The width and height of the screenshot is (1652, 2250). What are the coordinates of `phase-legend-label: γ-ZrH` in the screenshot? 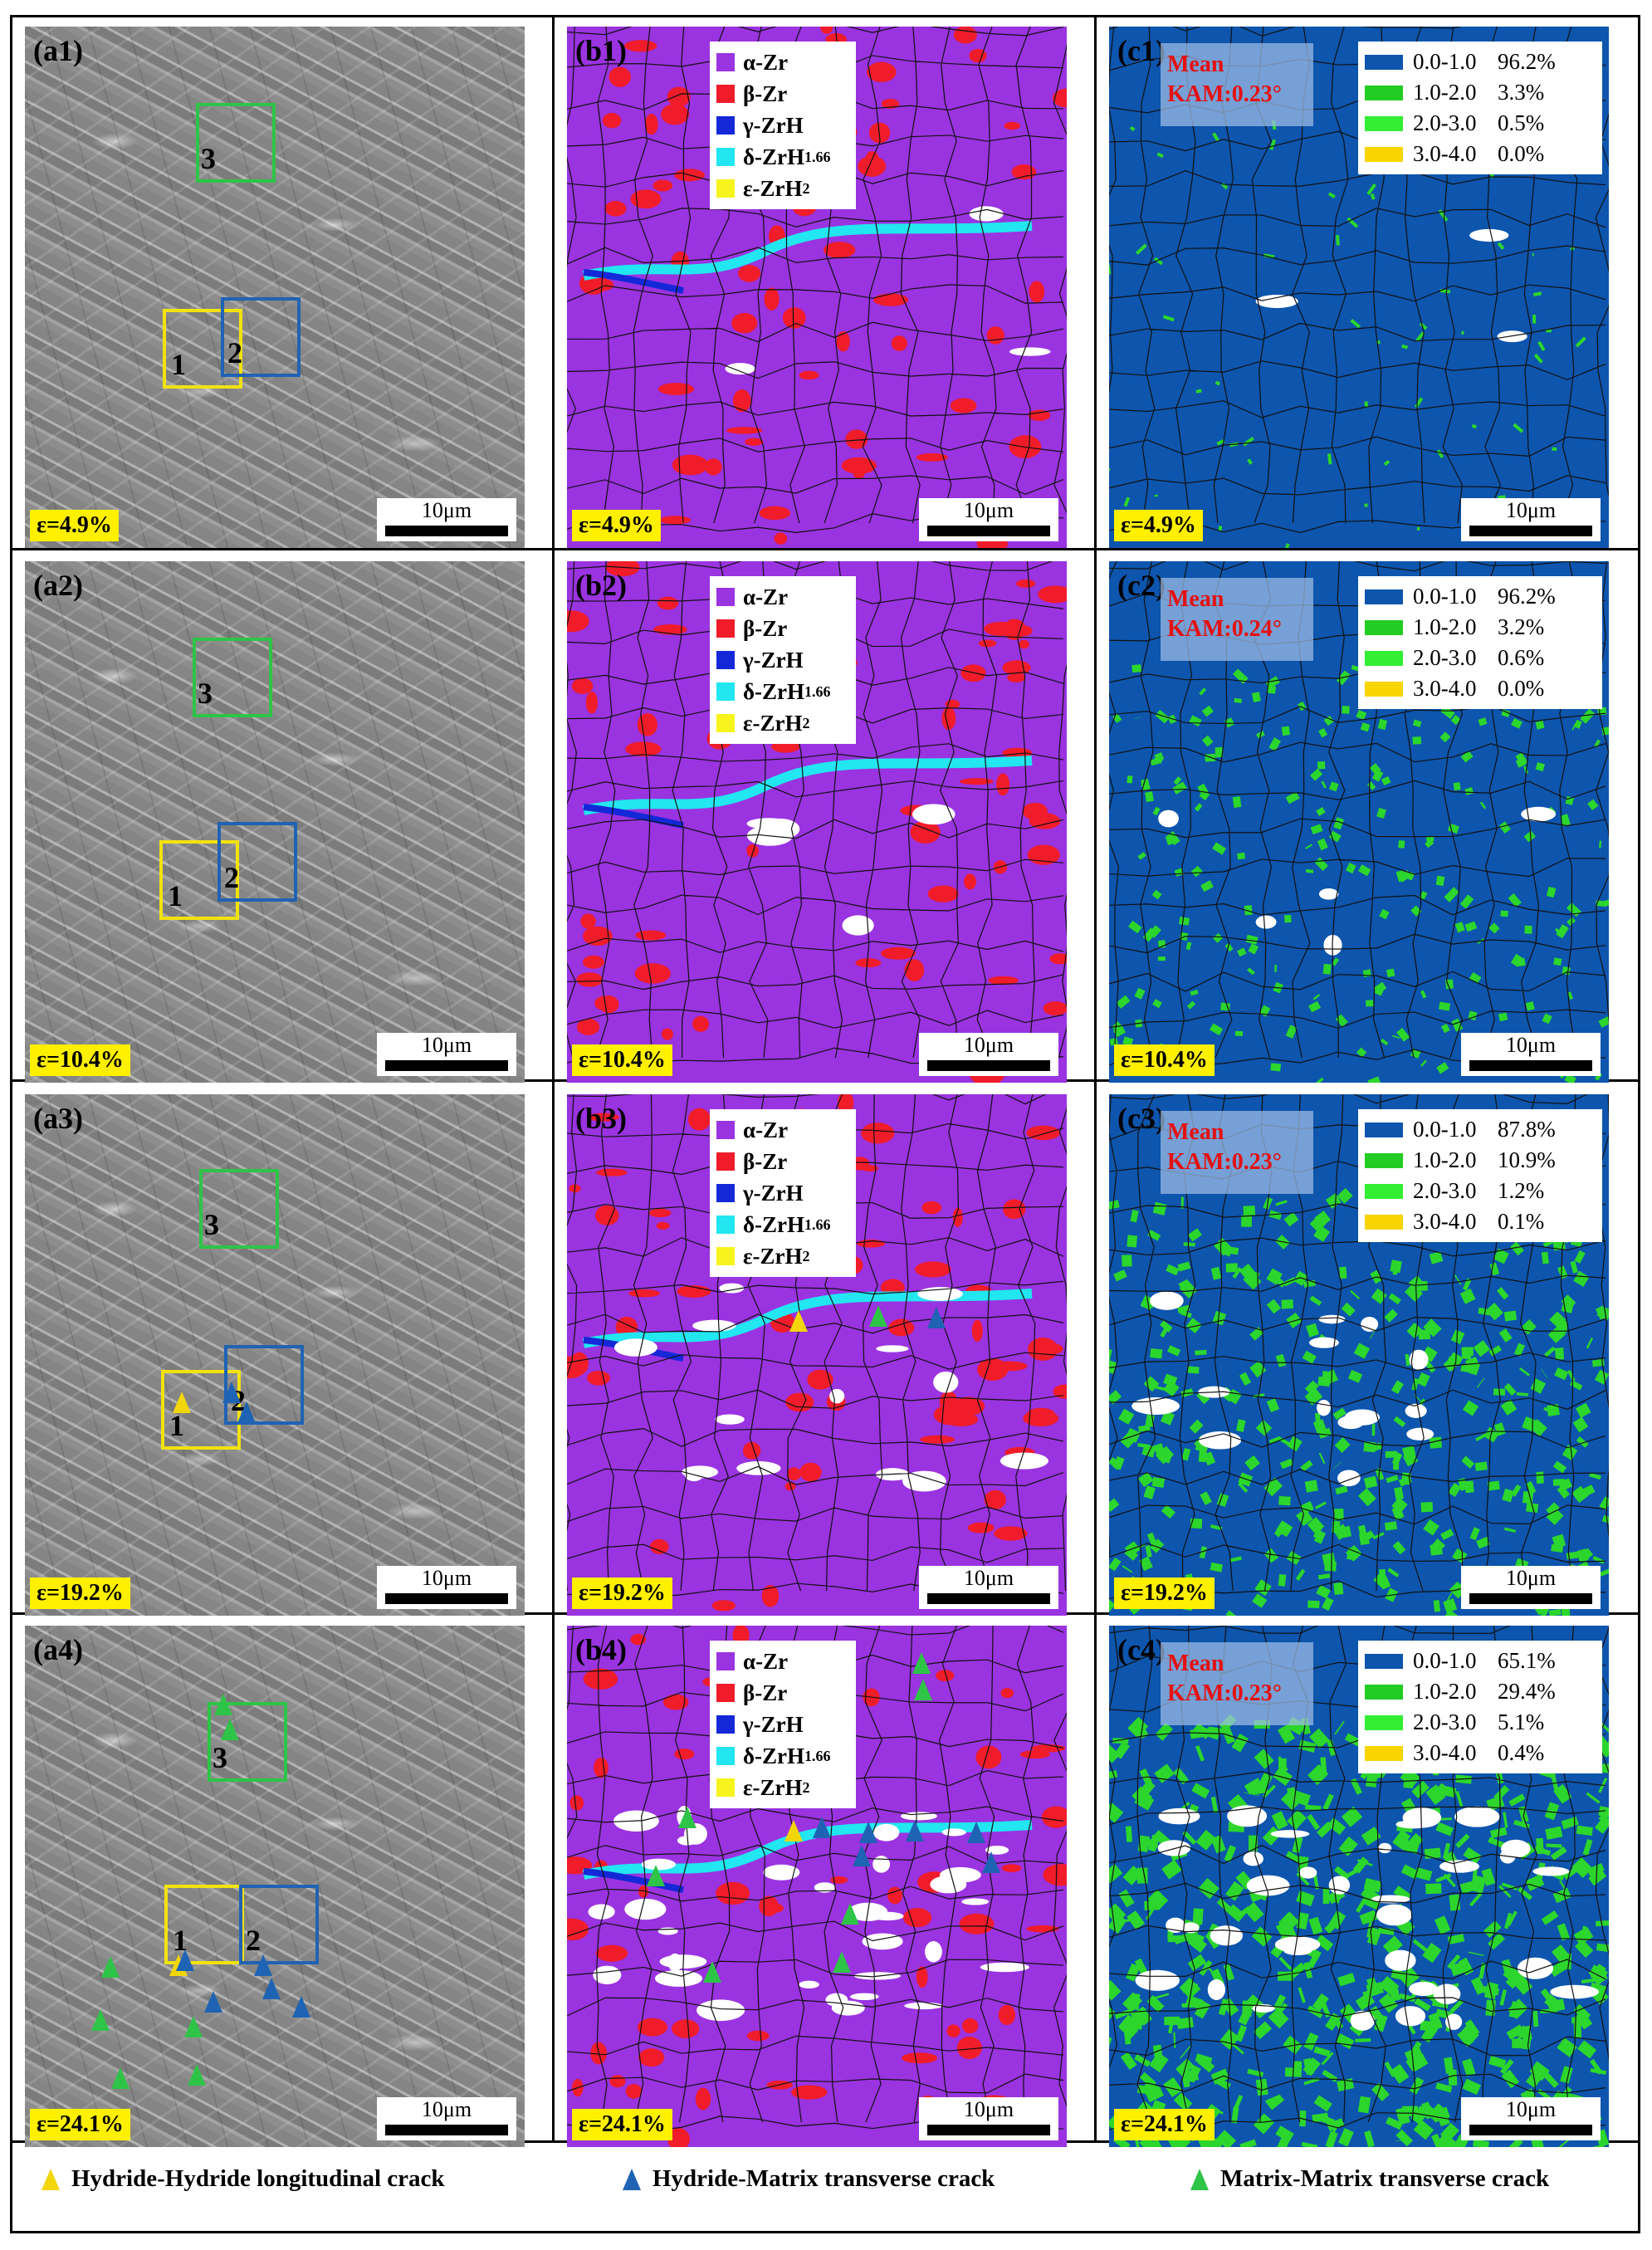 It's located at (773, 660).